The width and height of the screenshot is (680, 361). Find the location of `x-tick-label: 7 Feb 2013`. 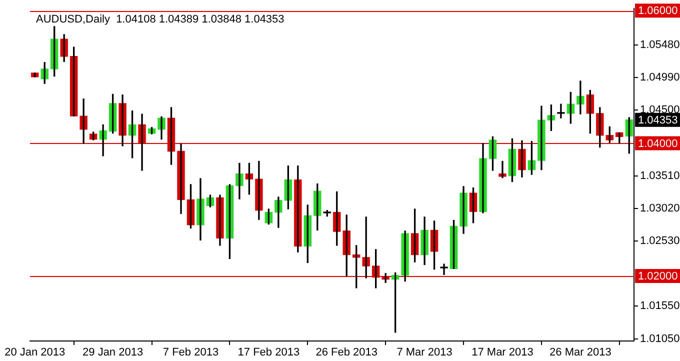

x-tick-label: 7 Feb 2013 is located at coordinates (190, 352).